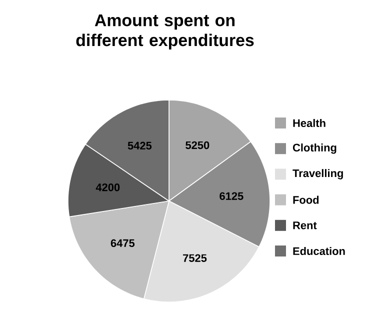 This screenshot has width=383, height=331. What do you see at coordinates (122, 243) in the screenshot?
I see `data-label: 6475` at bounding box center [122, 243].